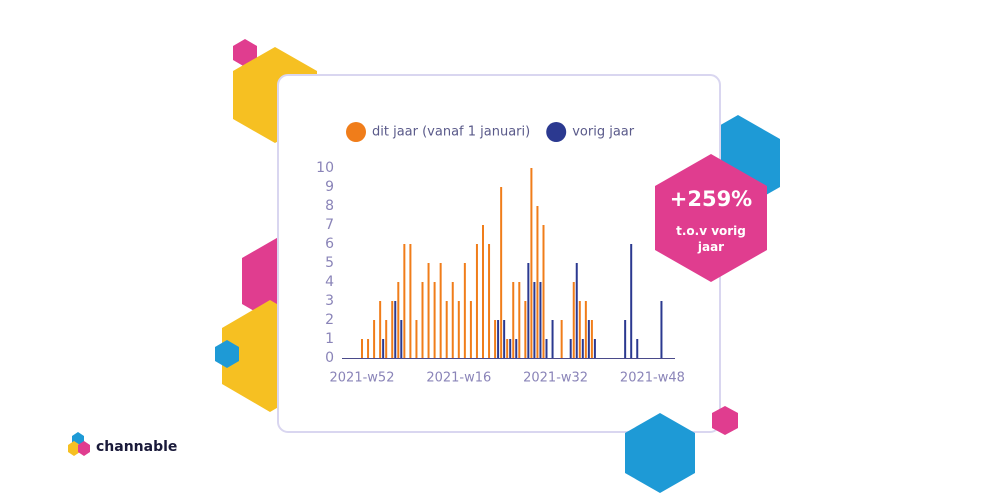 The image size is (1000, 500). Describe the element at coordinates (329, 301) in the screenshot. I see `y-tick-label: 3` at that location.